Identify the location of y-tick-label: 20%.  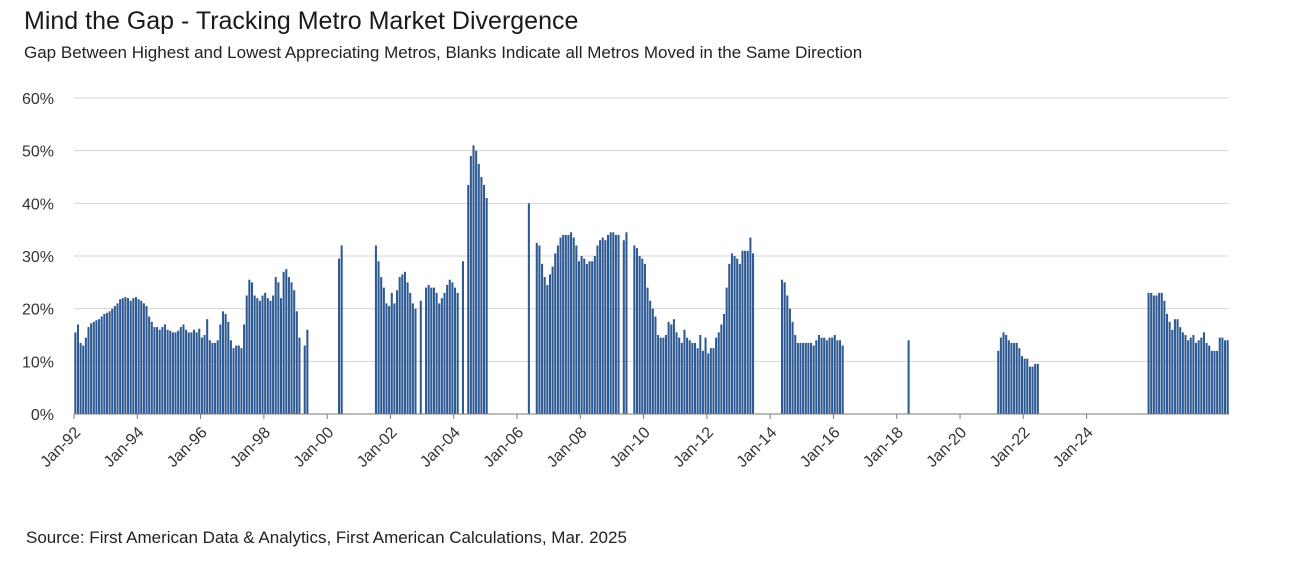
(38, 310).